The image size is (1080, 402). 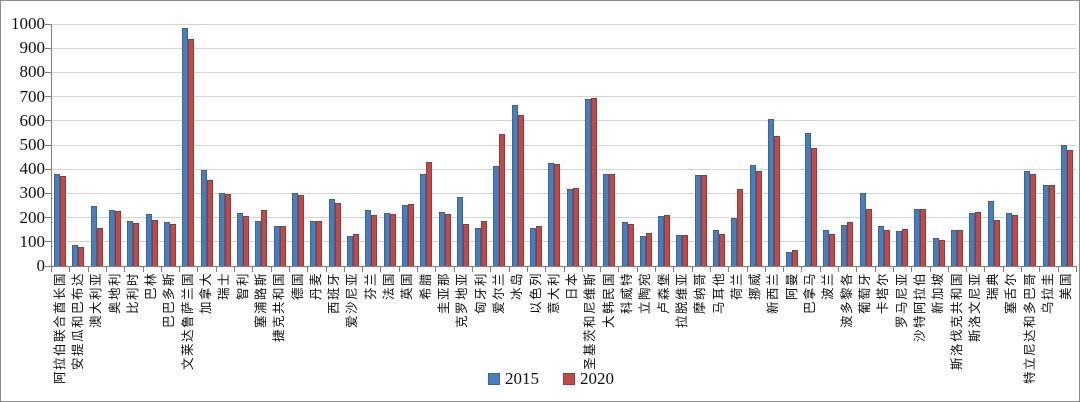 I want to click on x-axis-label-text: 荷兰, so click(x=736, y=286).